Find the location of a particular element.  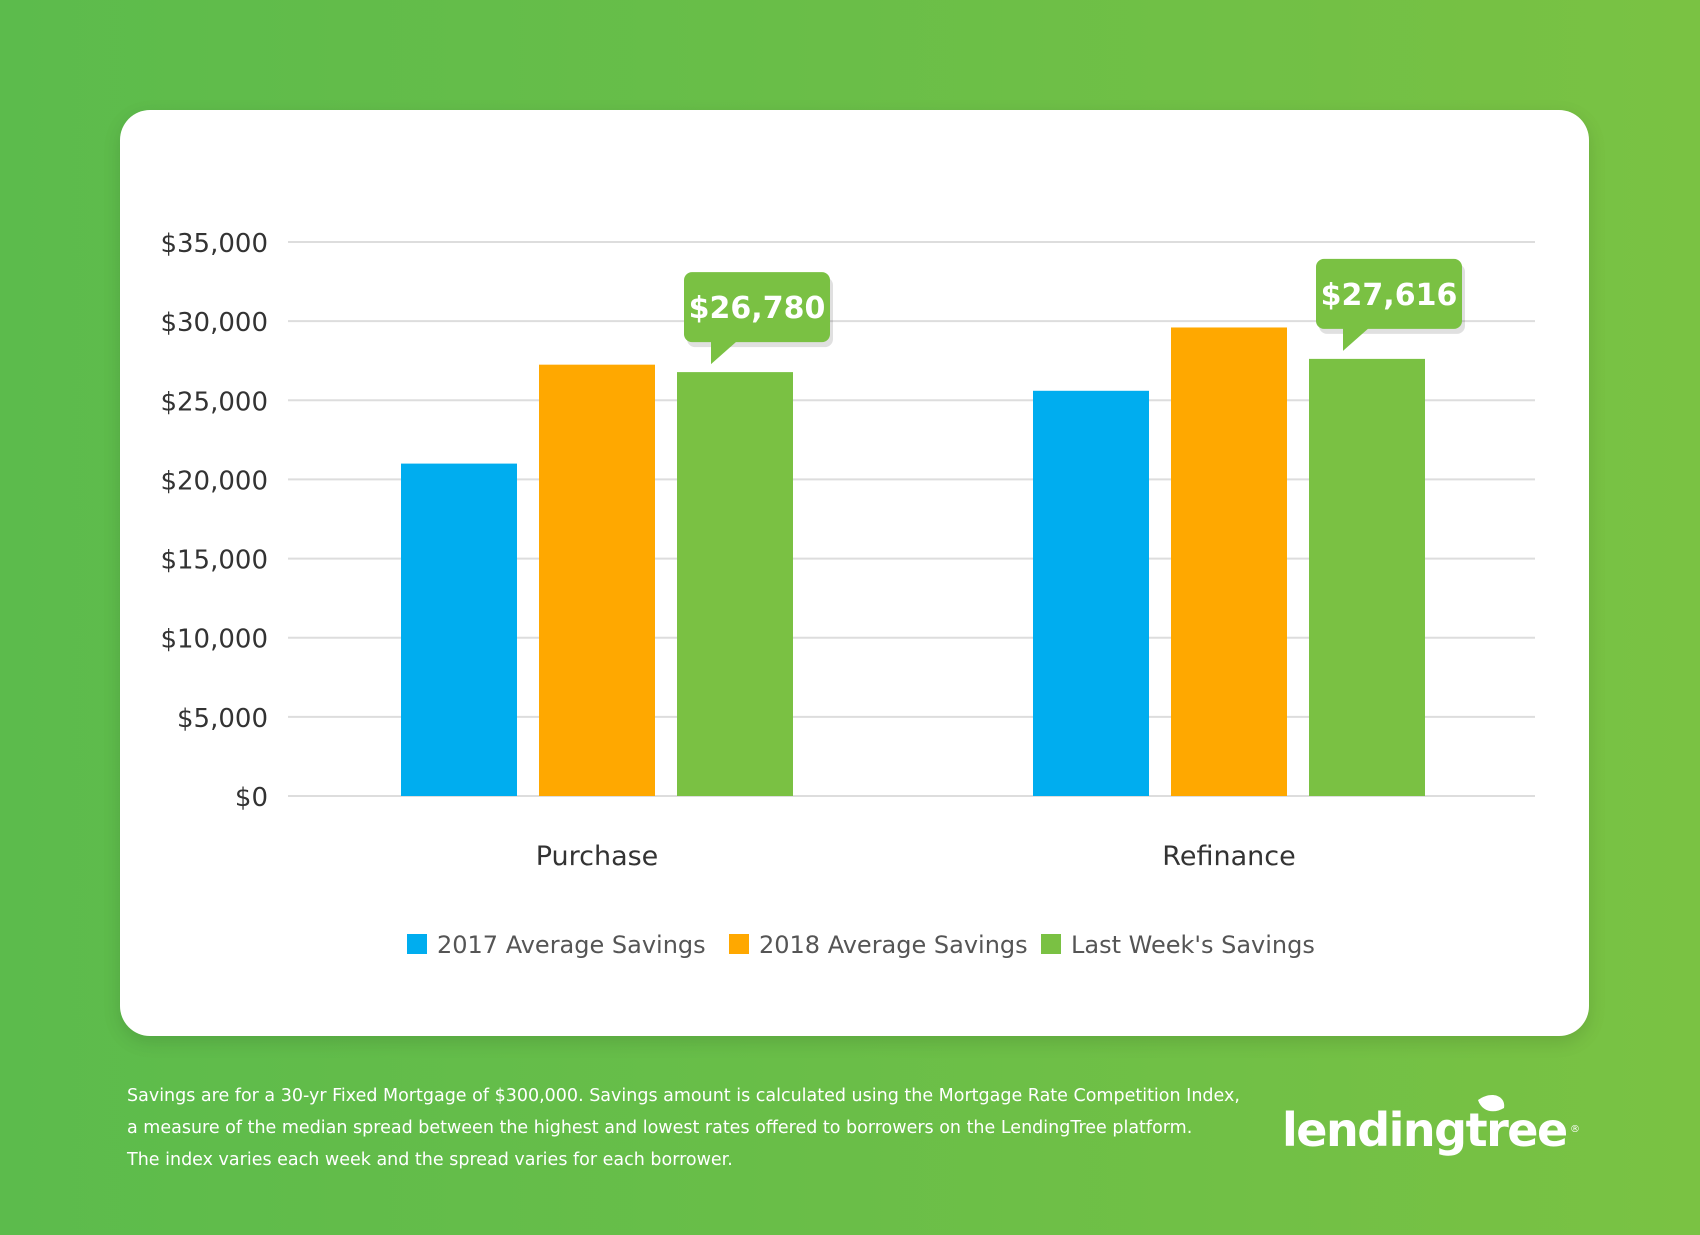

registered-mark: ® is located at coordinates (1575, 1129).